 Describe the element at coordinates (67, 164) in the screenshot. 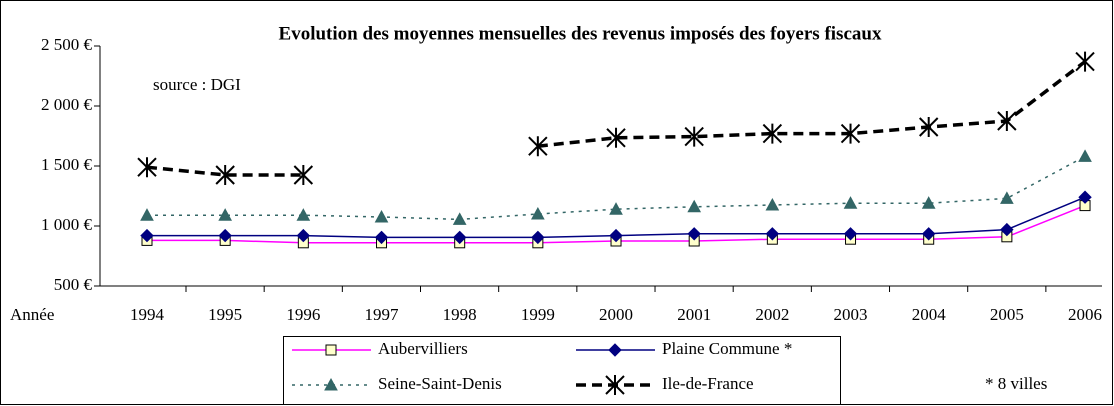

I see `y-tick-label: 1 500 €` at that location.